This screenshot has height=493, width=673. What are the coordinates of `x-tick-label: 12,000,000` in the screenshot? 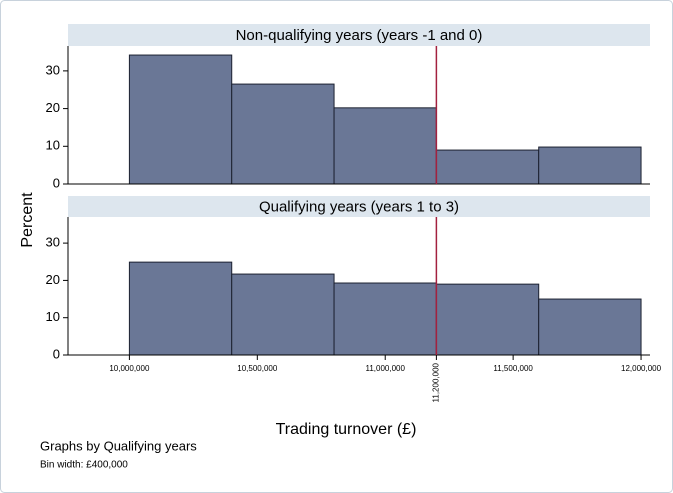 It's located at (641, 368).